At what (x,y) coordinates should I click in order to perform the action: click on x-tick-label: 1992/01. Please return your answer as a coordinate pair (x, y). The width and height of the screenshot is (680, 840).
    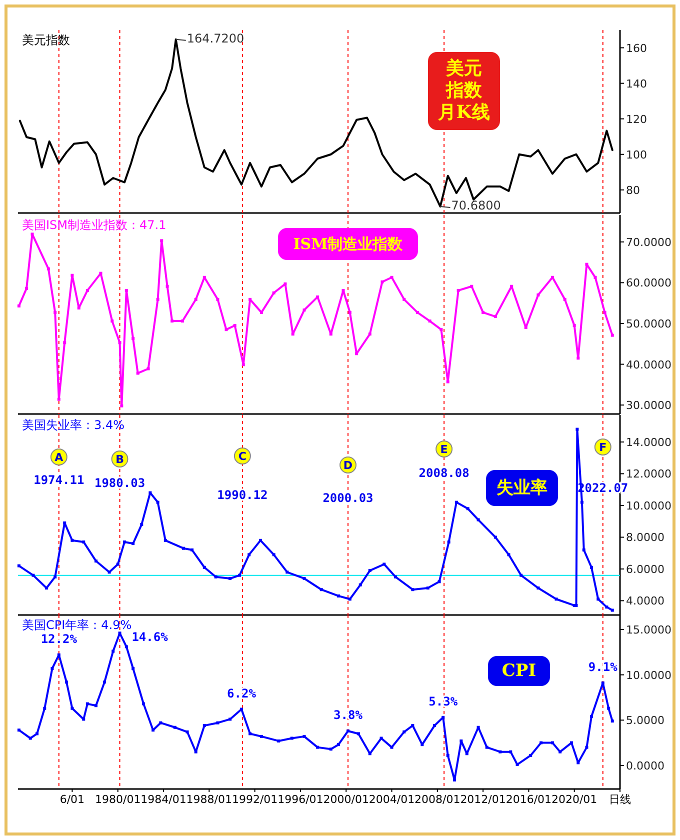
    Looking at the image, I should click on (255, 799).